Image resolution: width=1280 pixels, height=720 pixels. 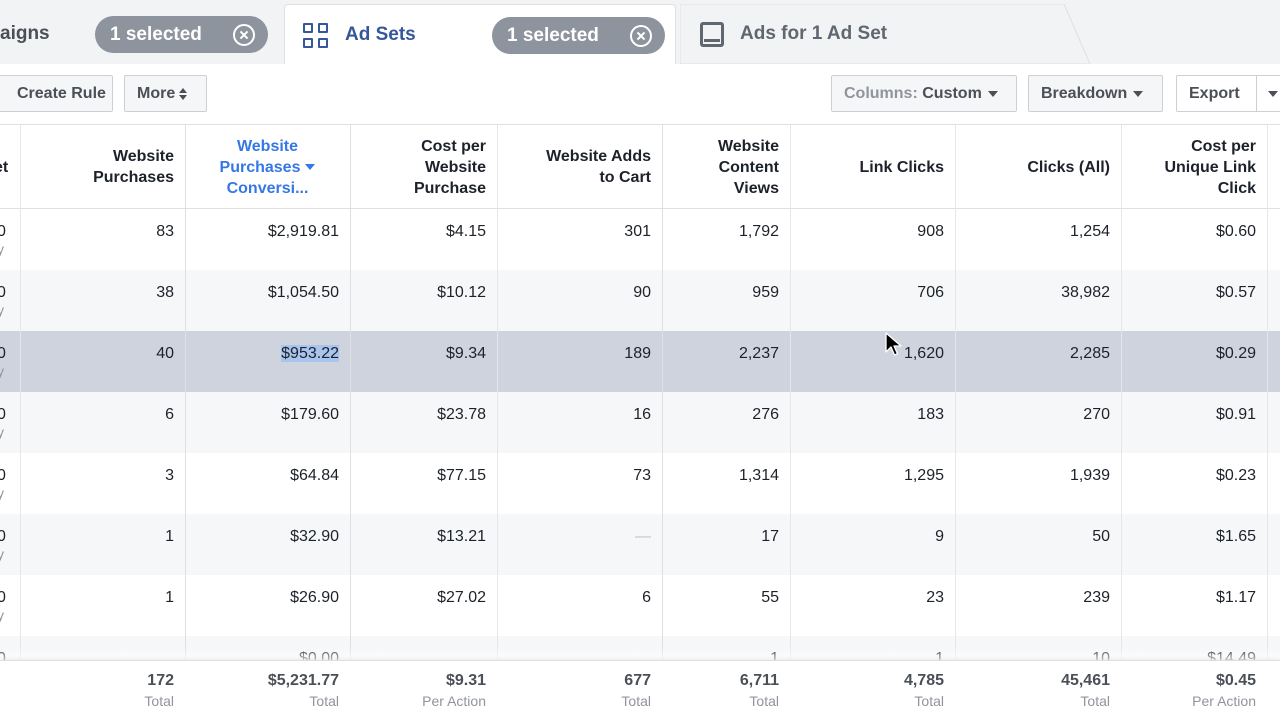 What do you see at coordinates (165, 231) in the screenshot?
I see `table-cell: 83` at bounding box center [165, 231].